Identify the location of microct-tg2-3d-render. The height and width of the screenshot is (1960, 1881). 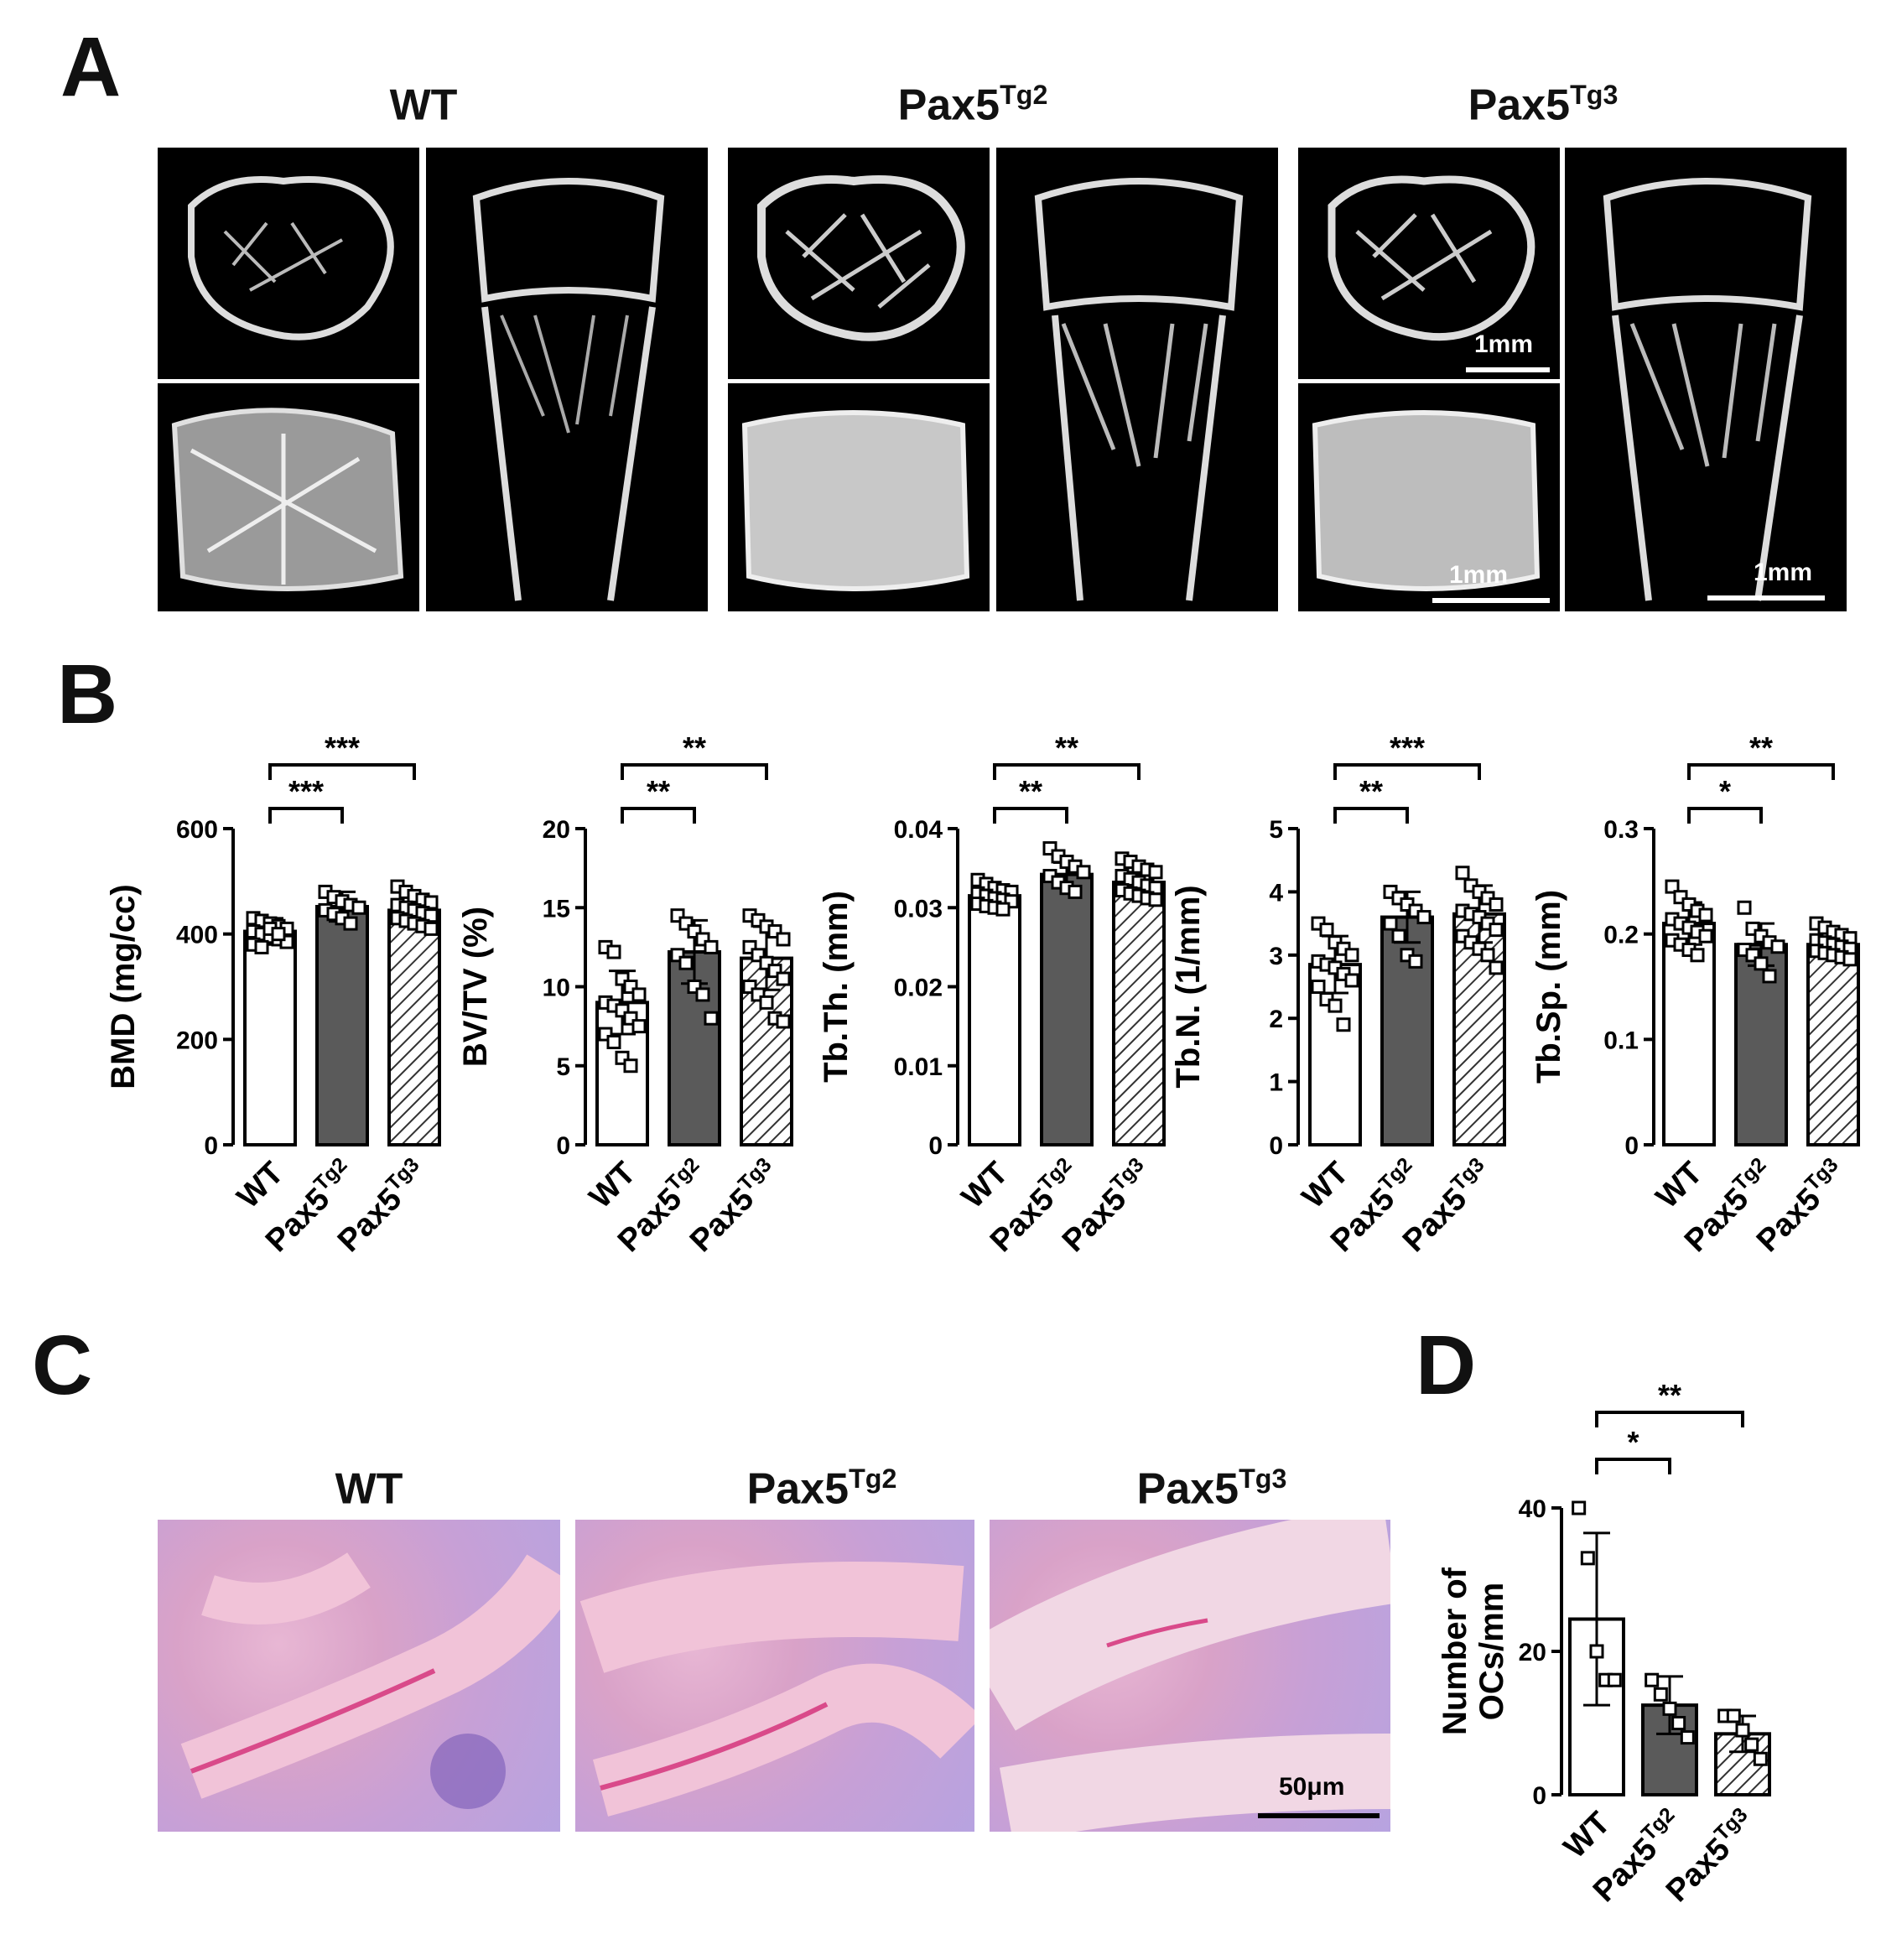
(855, 500).